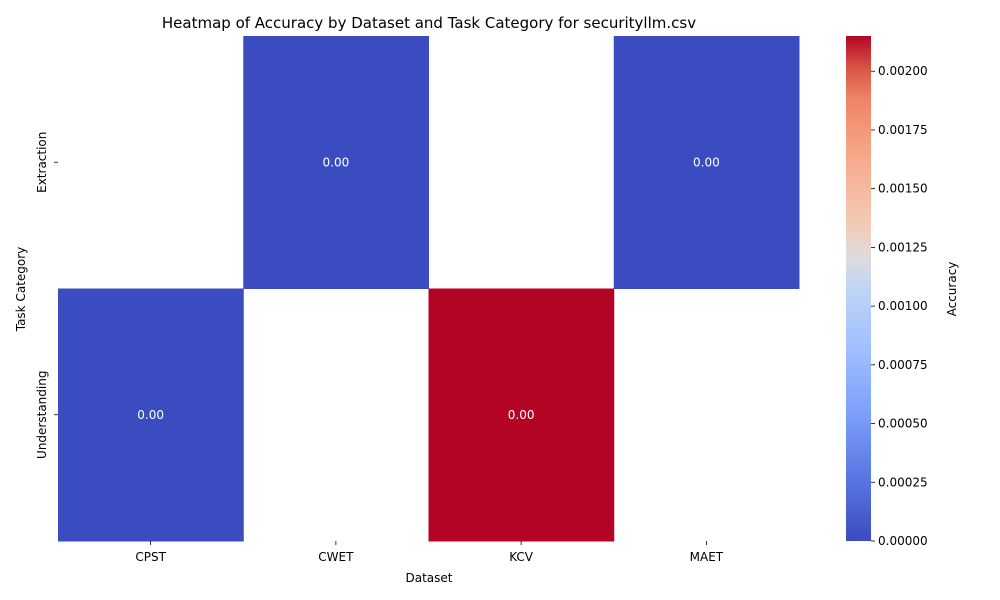  Describe the element at coordinates (707, 557) in the screenshot. I see `x-tick-label: MAET` at that location.